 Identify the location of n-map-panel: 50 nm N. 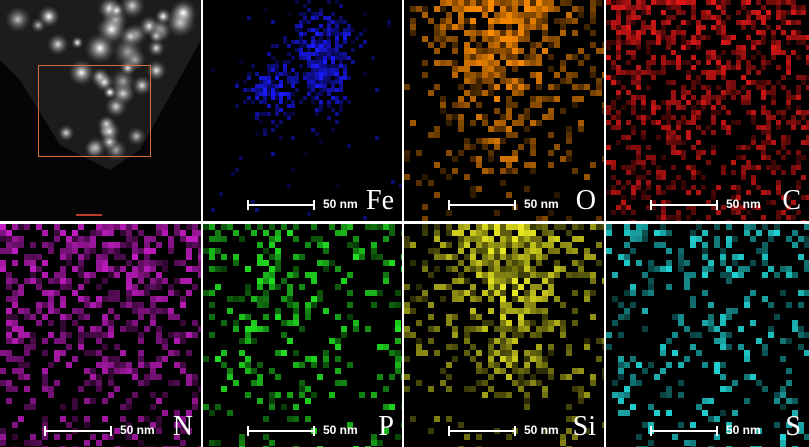
(100, 335).